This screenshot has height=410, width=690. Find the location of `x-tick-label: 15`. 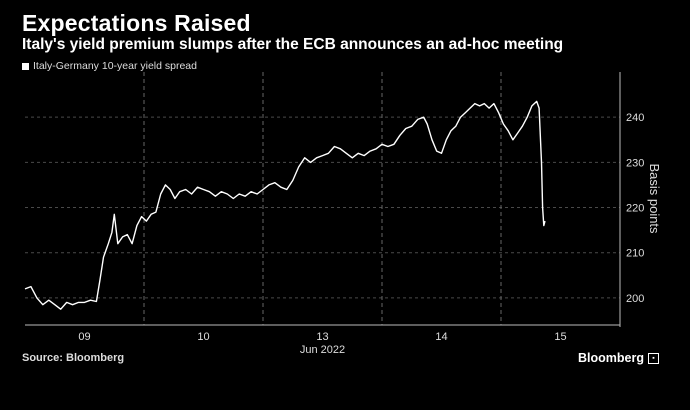

x-tick-label: 15 is located at coordinates (560, 337).